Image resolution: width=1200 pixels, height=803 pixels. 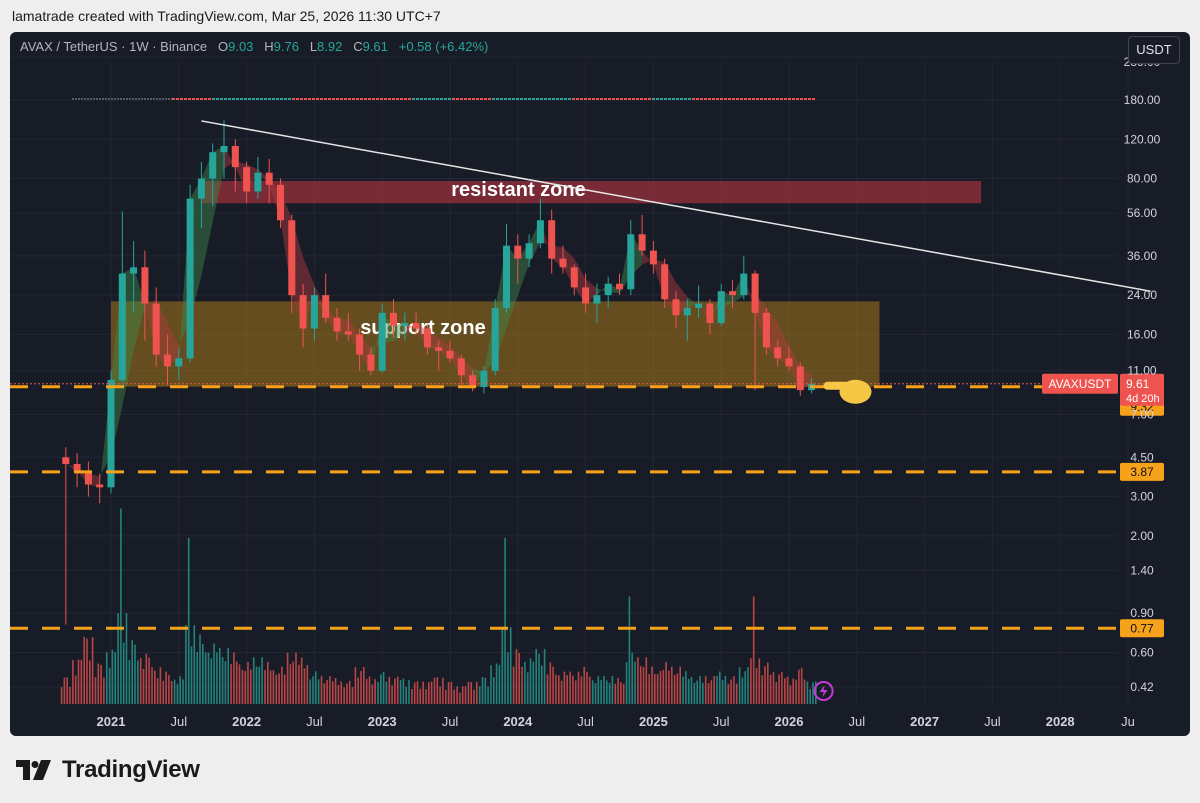 I want to click on x-tick-14: 2028, so click(x=1060, y=721).